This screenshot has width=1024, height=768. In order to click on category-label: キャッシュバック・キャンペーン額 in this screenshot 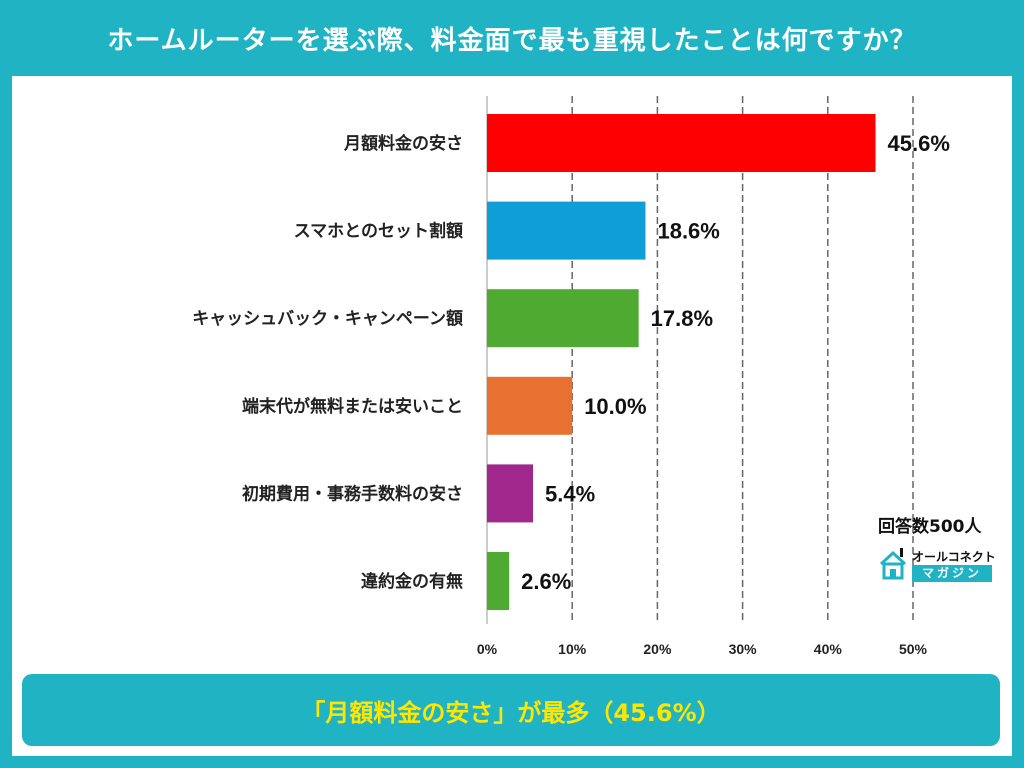, I will do `click(327, 318)`.